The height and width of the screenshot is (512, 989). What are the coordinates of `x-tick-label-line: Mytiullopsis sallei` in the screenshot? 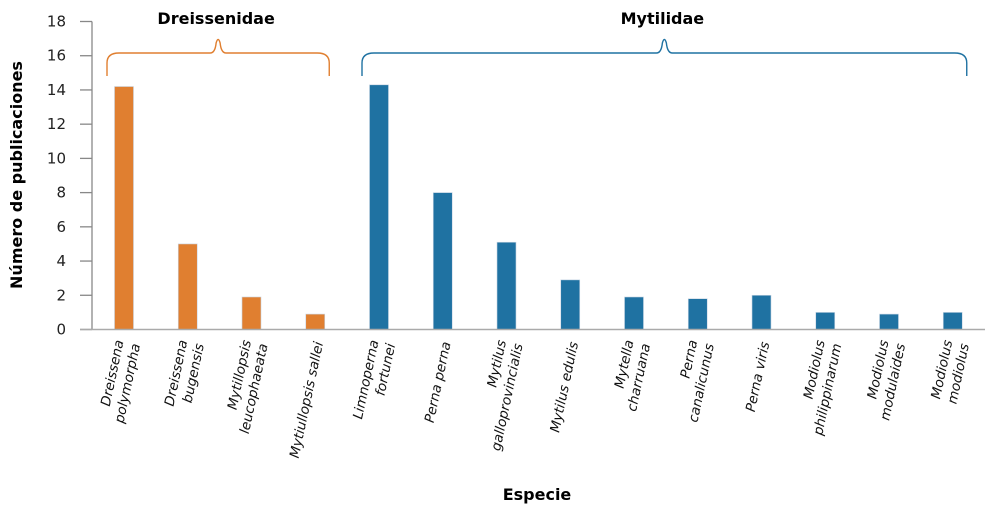 It's located at (307, 400).